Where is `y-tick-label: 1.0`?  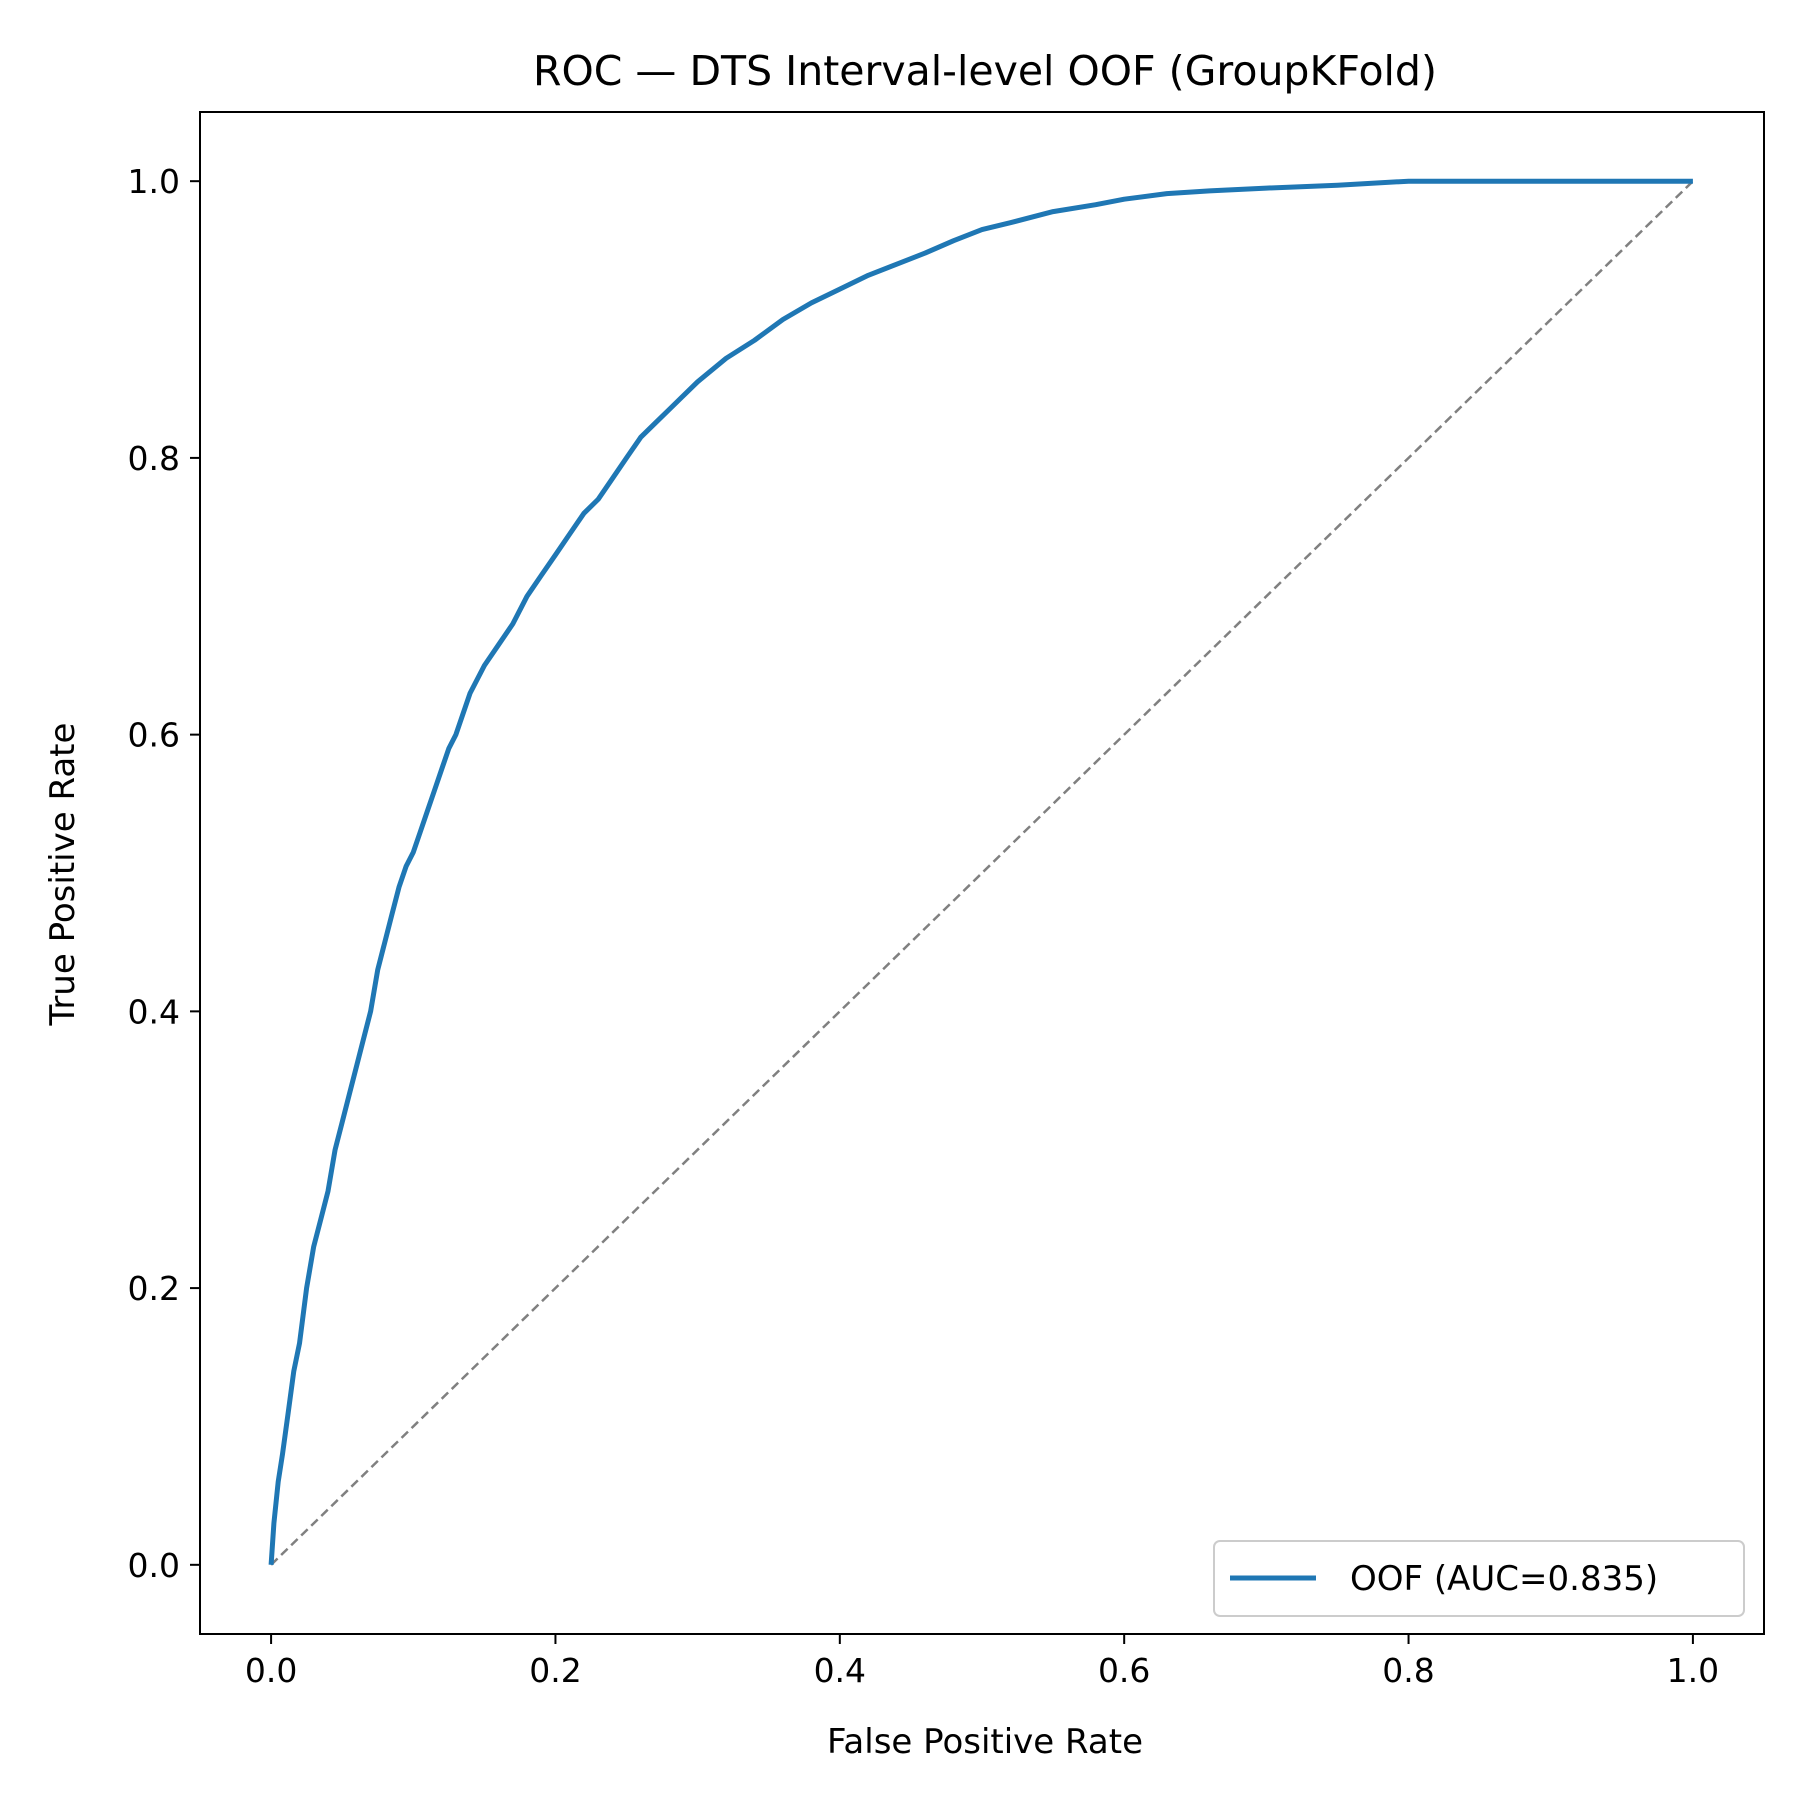 y-tick-label: 1.0 is located at coordinates (154, 181).